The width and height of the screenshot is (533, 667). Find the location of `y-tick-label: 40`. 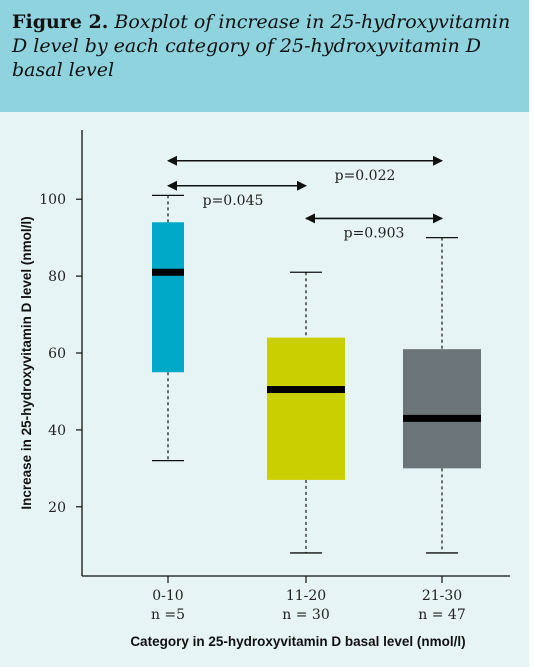

y-tick-label: 40 is located at coordinates (57, 431).